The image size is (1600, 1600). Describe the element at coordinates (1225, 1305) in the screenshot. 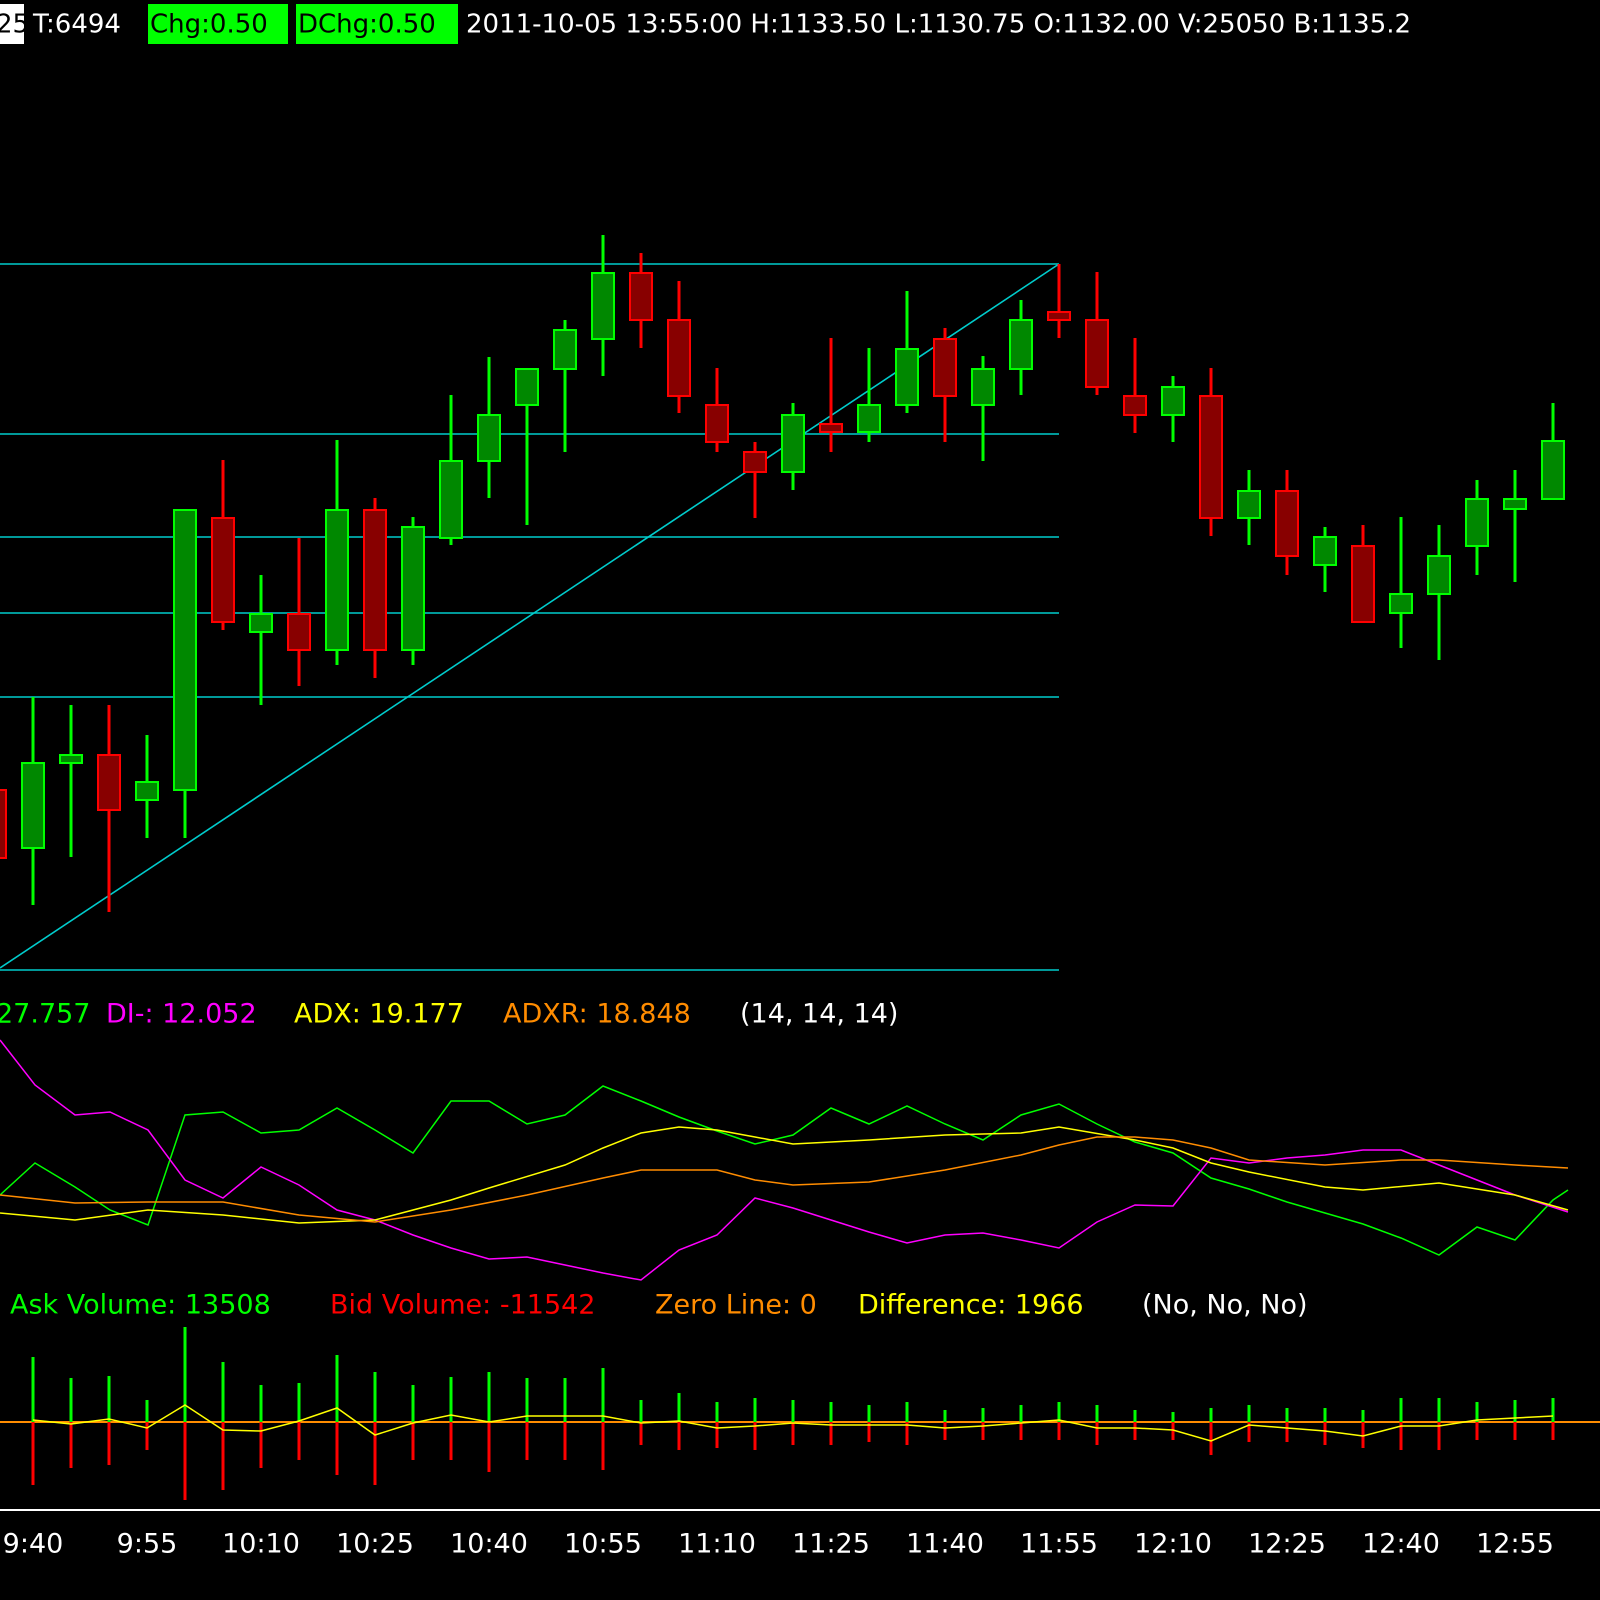

I see `legend-item: (No, No, No)` at that location.